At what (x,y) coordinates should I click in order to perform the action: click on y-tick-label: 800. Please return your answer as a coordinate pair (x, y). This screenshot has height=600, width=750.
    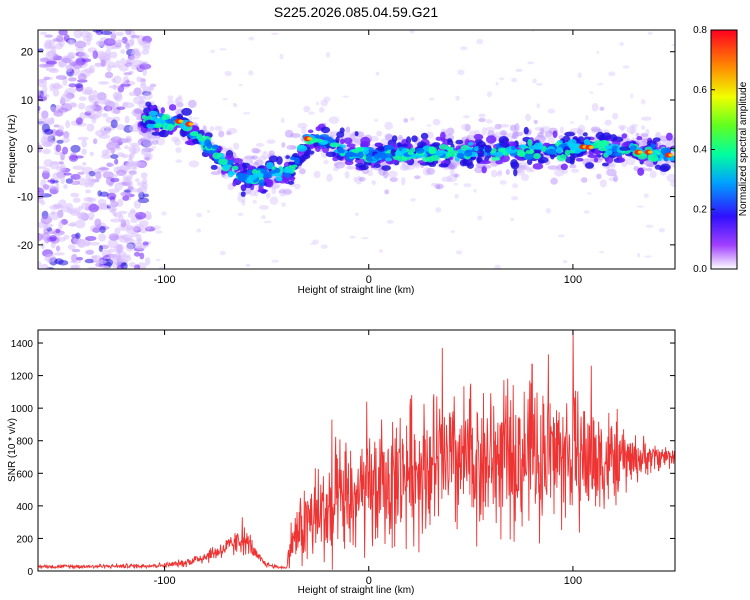
    Looking at the image, I should click on (24, 442).